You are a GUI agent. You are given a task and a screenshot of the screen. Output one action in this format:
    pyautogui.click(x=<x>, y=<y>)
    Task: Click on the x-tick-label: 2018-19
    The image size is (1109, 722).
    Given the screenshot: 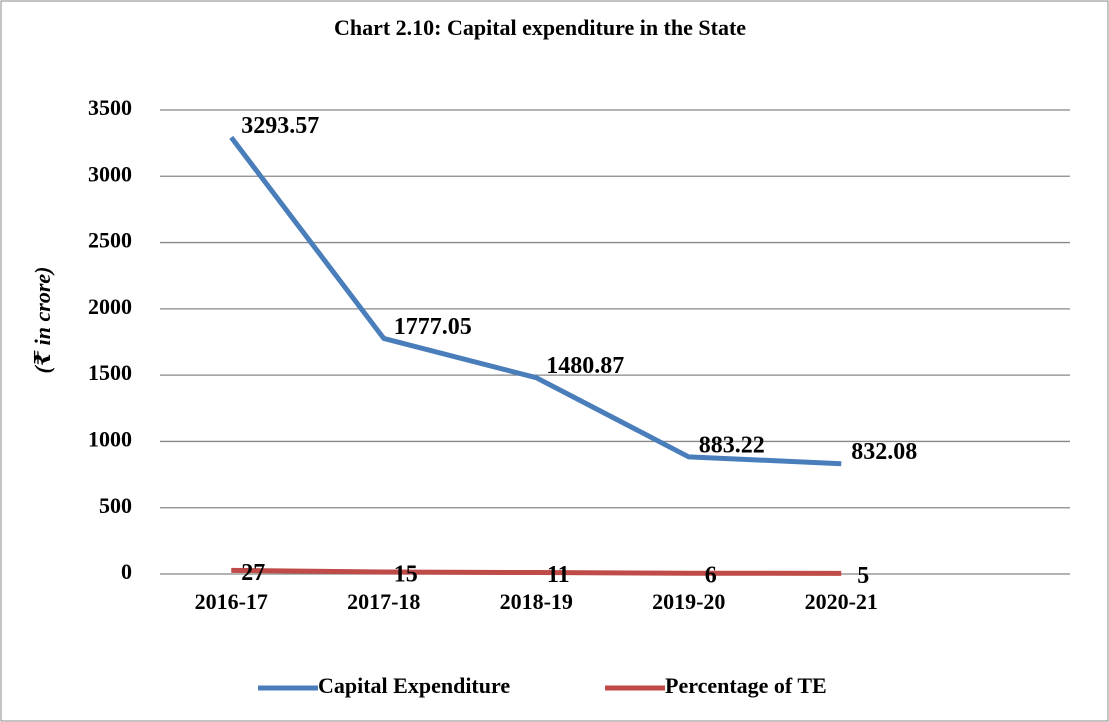 What is the action you would take?
    pyautogui.click(x=536, y=601)
    